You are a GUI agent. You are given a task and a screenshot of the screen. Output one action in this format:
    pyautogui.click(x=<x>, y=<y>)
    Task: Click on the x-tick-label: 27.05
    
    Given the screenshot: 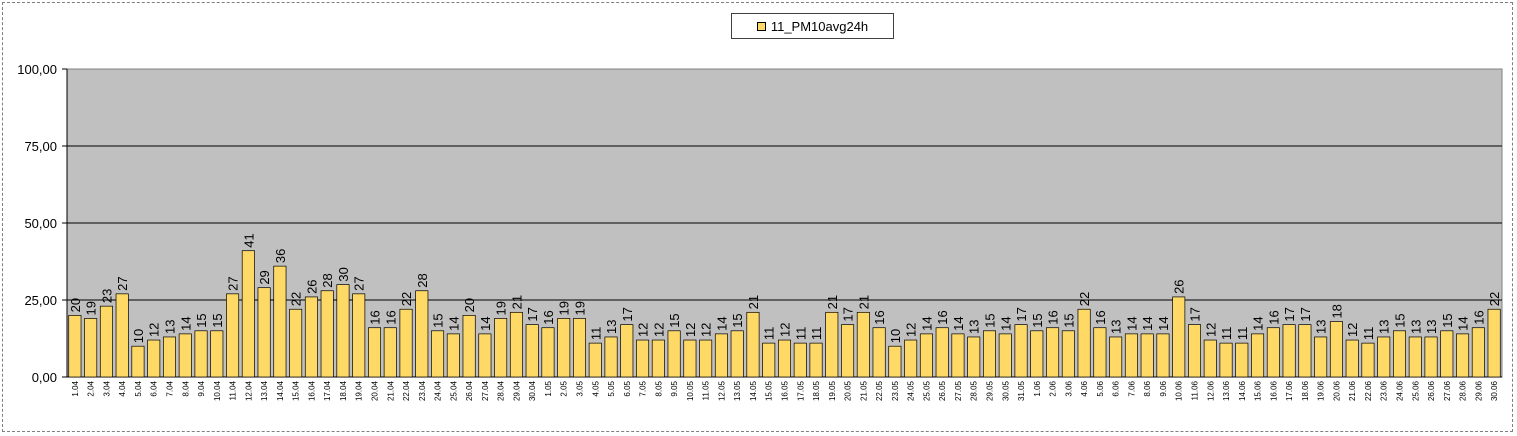 What is the action you would take?
    pyautogui.click(x=958, y=390)
    